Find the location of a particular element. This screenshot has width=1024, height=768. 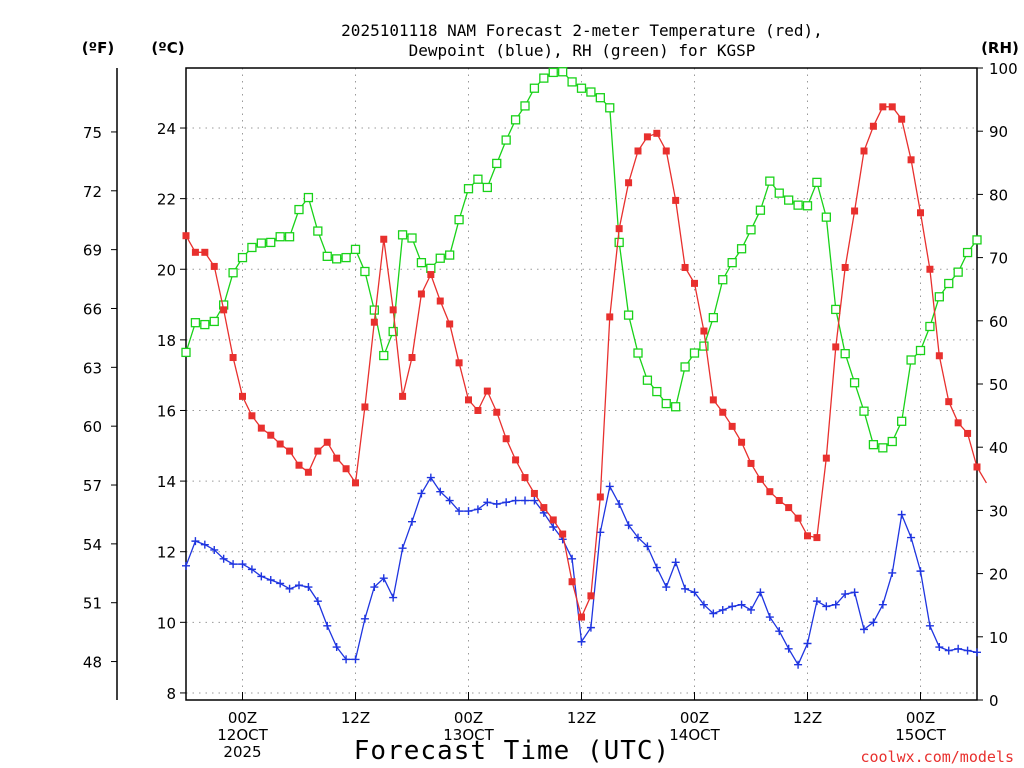

rh-tick-labels: 0 10 20 30 40 50 60 70 80 90 100 is located at coordinates (1003, 385).